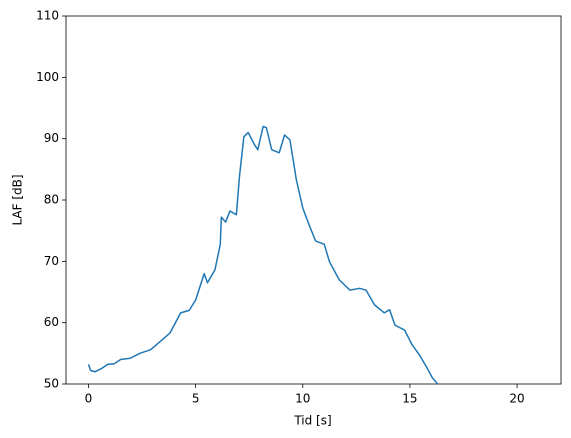 The image size is (571, 438). Describe the element at coordinates (47, 16) in the screenshot. I see `y-tick-label: 110` at that location.